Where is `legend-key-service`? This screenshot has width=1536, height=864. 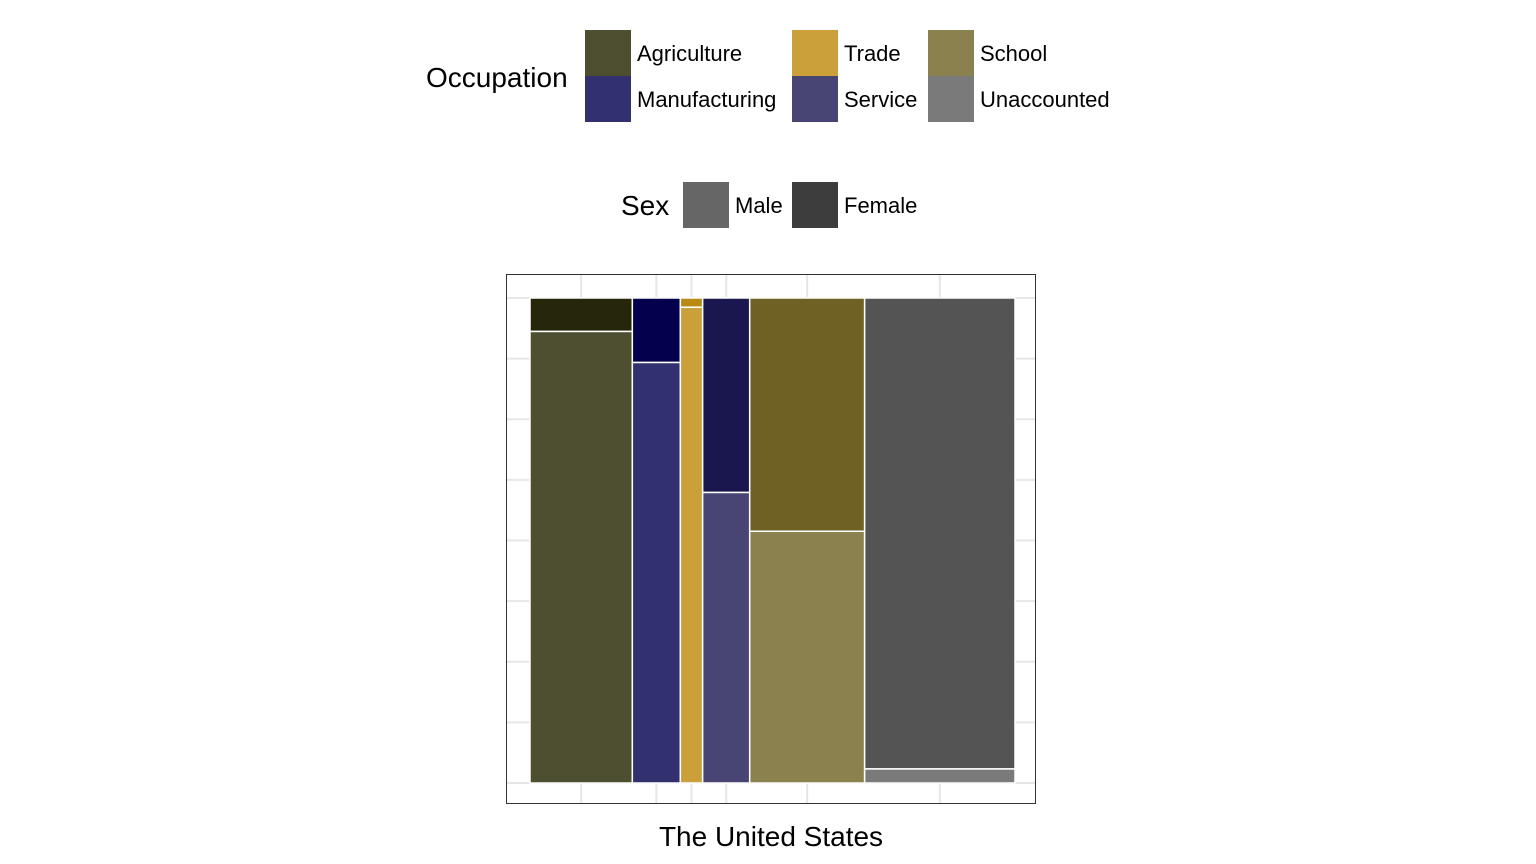
legend-key-service is located at coordinates (815, 99).